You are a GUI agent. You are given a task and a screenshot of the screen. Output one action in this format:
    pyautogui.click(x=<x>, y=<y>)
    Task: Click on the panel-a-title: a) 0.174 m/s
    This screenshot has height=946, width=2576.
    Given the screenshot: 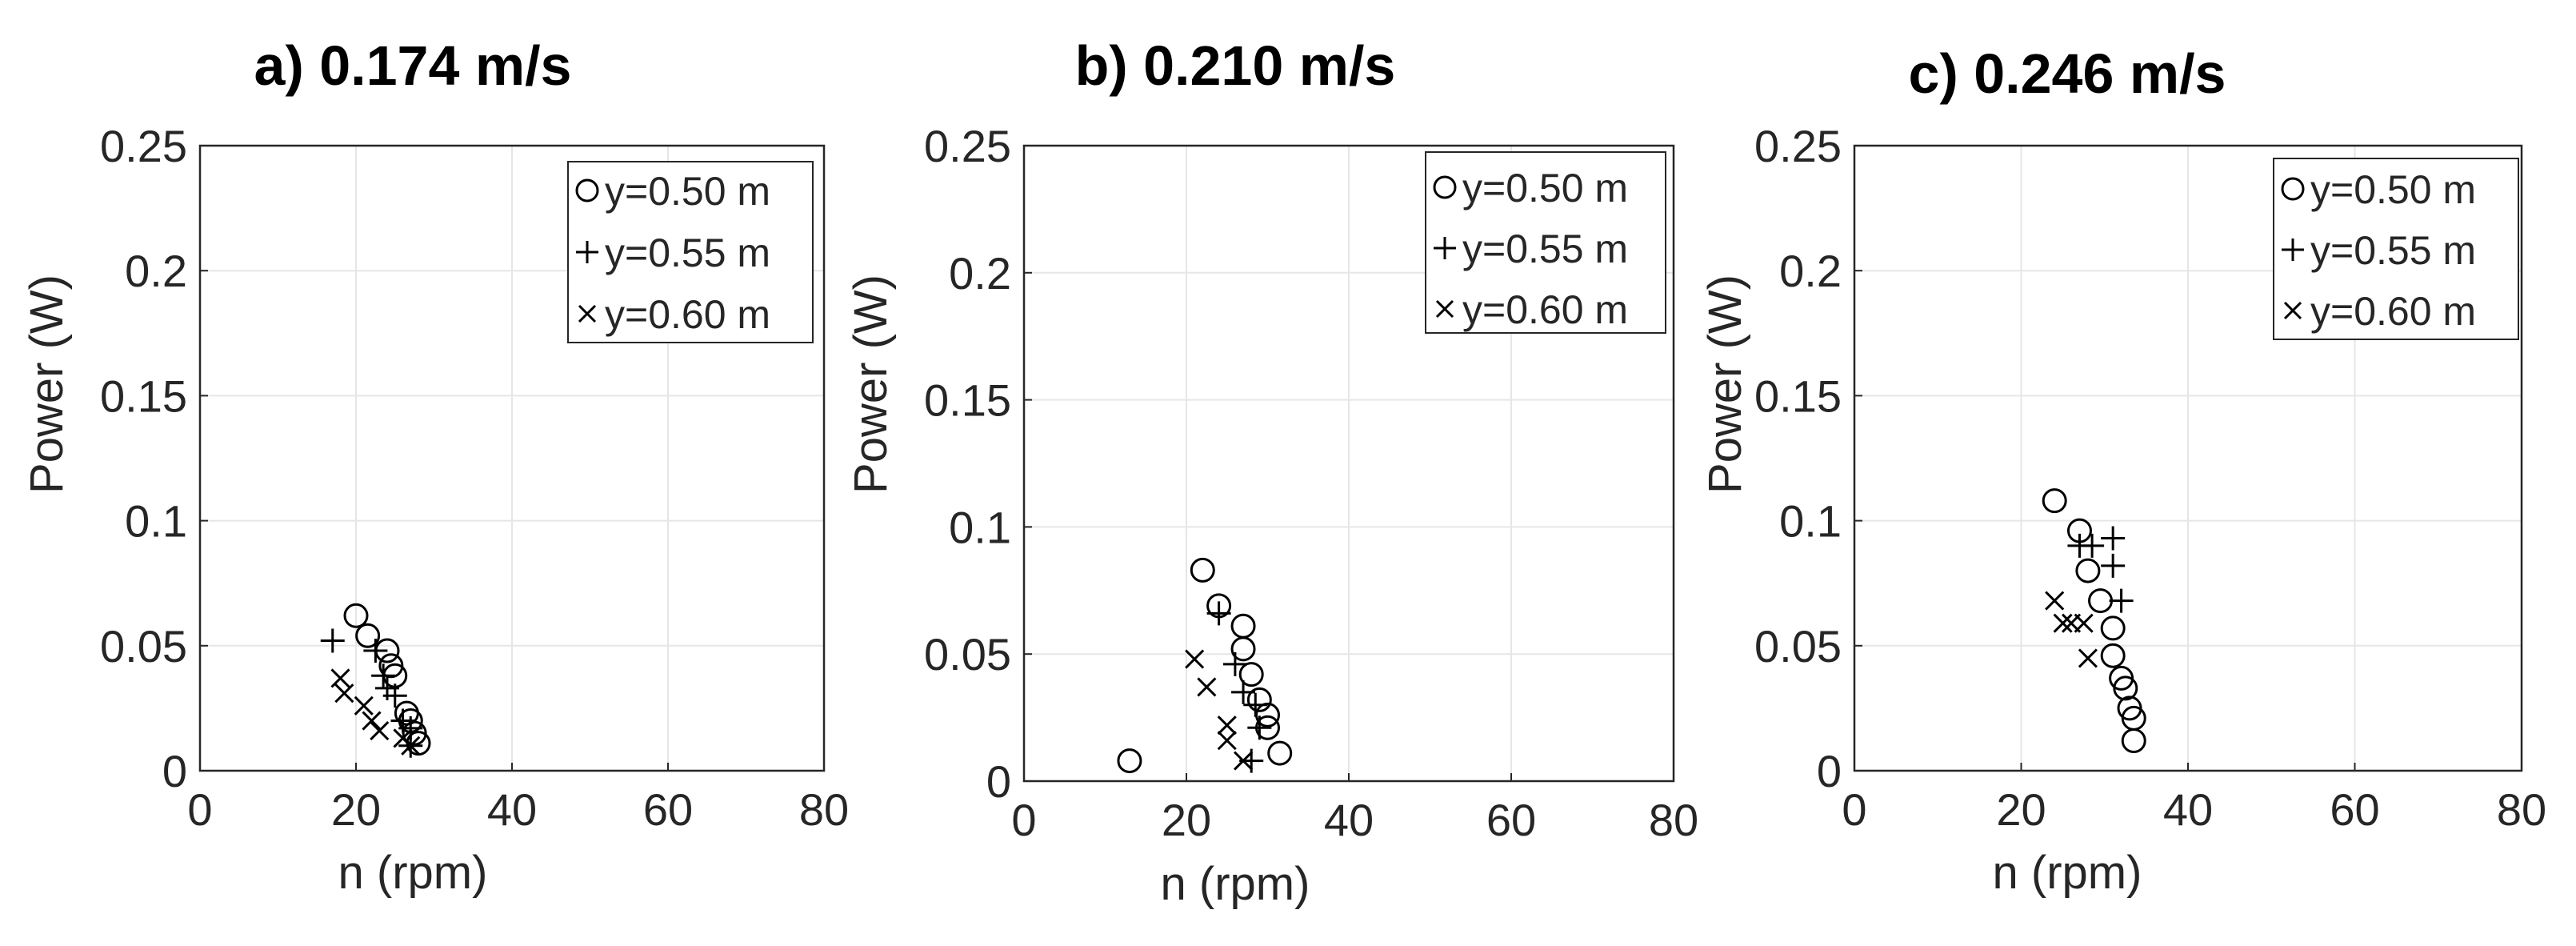 What is the action you would take?
    pyautogui.click(x=413, y=65)
    